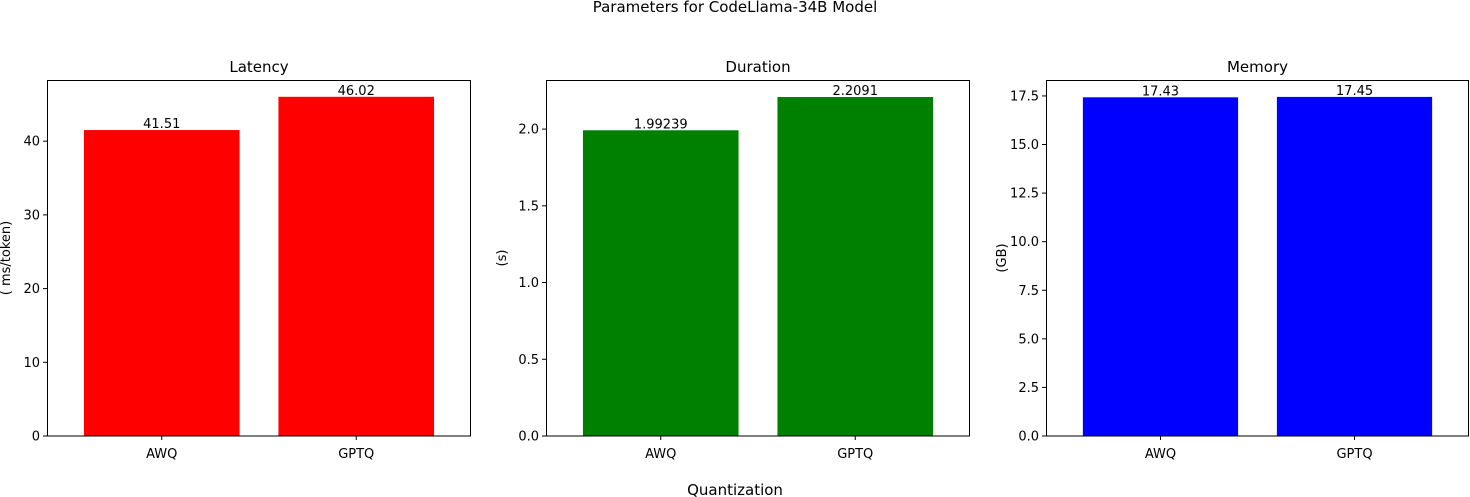 This screenshot has height=497, width=1470. I want to click on bar-value-label: 2.2091, so click(855, 91).